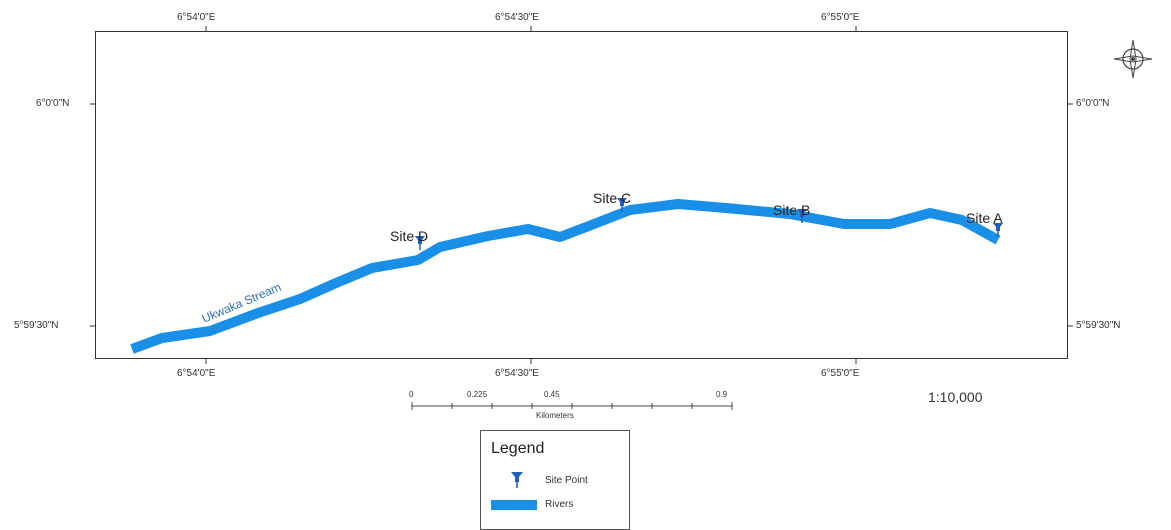  Describe the element at coordinates (1093, 103) in the screenshot. I see `tick-right-1: 6°0'0"N` at that location.